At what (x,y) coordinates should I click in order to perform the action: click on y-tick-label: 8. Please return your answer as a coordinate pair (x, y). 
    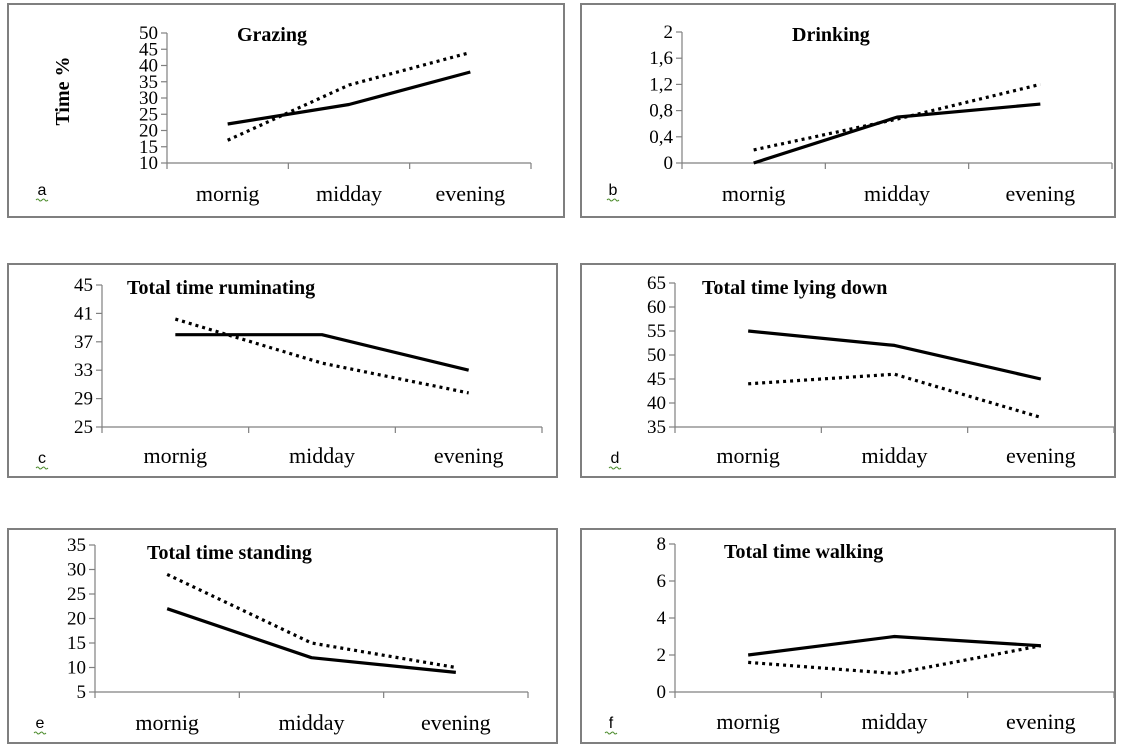
    Looking at the image, I should click on (662, 544).